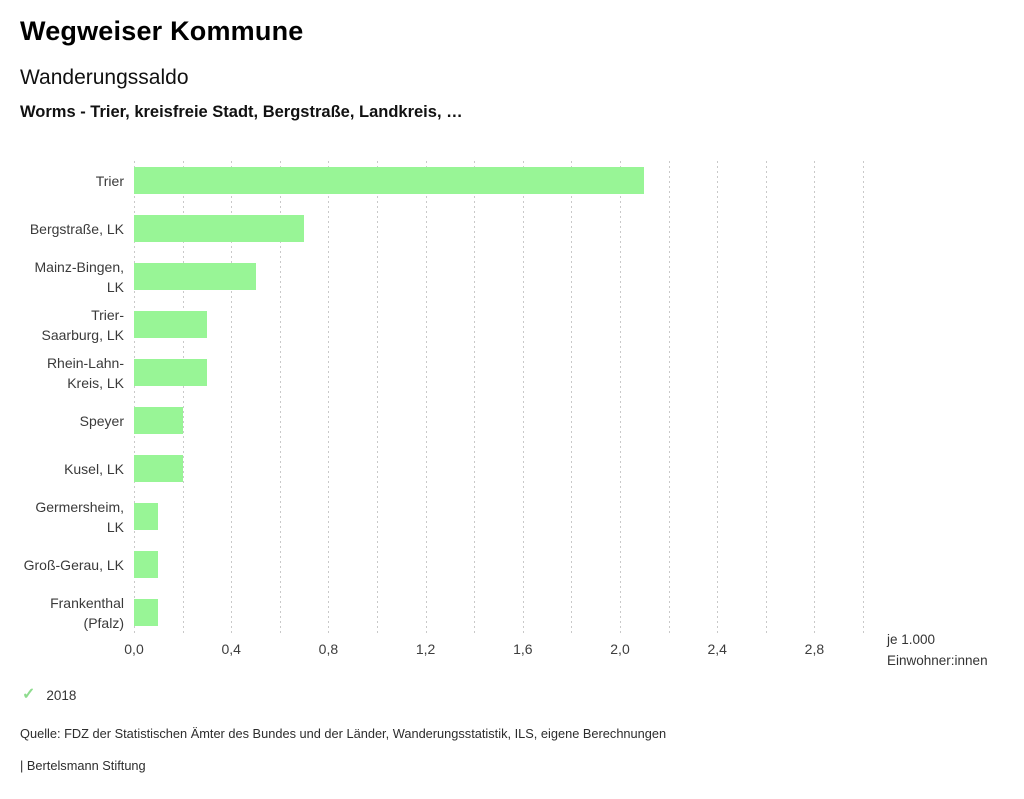 This screenshot has height=799, width=1024. What do you see at coordinates (85, 372) in the screenshot?
I see `category-label: Rhein-Lahn- Kreis, LK` at bounding box center [85, 372].